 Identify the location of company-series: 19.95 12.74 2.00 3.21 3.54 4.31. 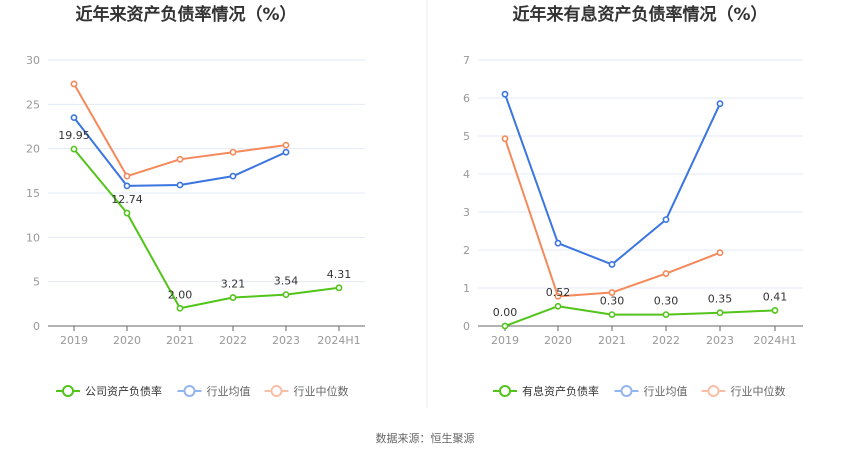
(205, 220).